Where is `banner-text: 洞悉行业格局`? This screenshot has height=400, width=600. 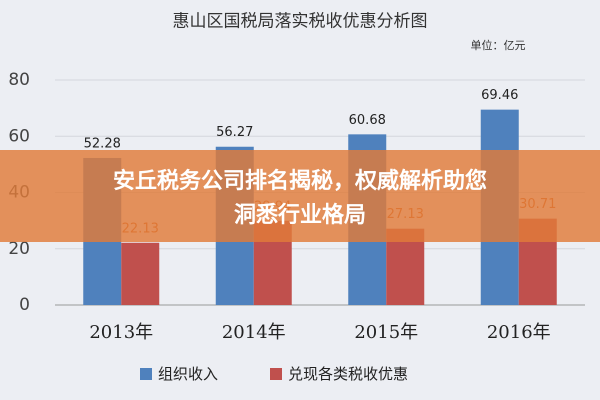 banner-text: 洞悉行业格局 is located at coordinates (300, 215).